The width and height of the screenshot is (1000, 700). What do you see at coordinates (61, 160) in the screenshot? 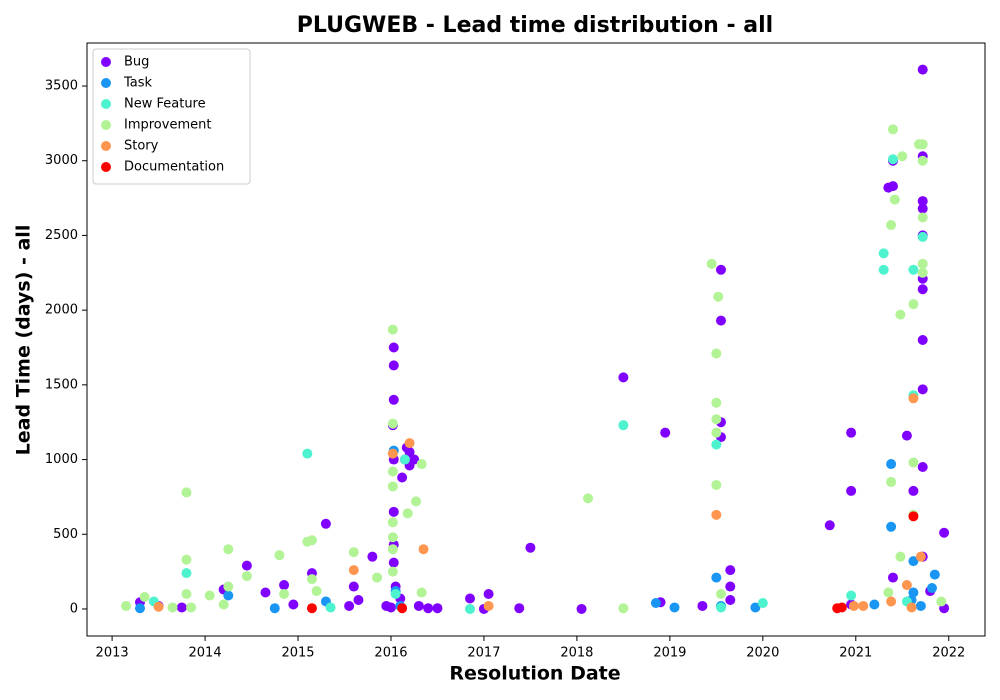
I see `y-tick-label: 3000` at bounding box center [61, 160].